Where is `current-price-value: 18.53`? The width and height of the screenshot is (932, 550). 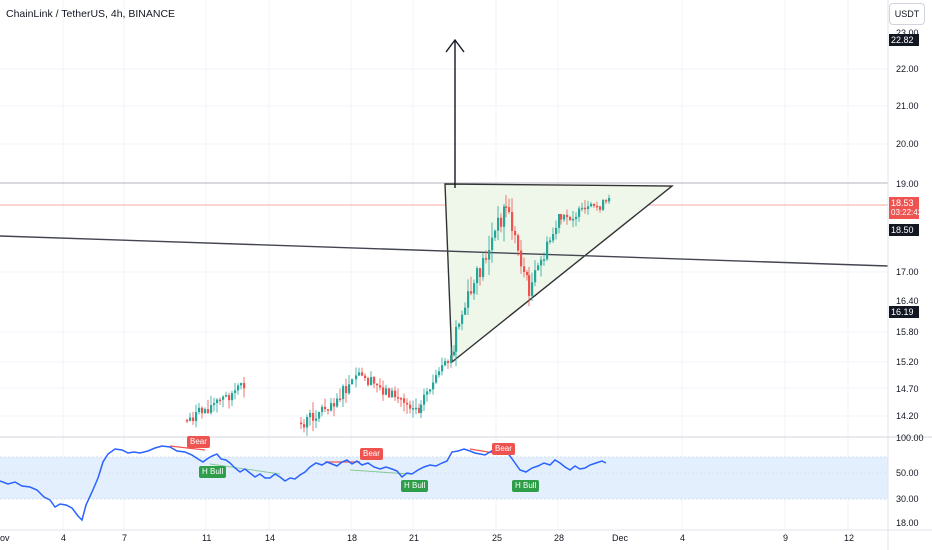 current-price-value: 18.53 is located at coordinates (902, 203).